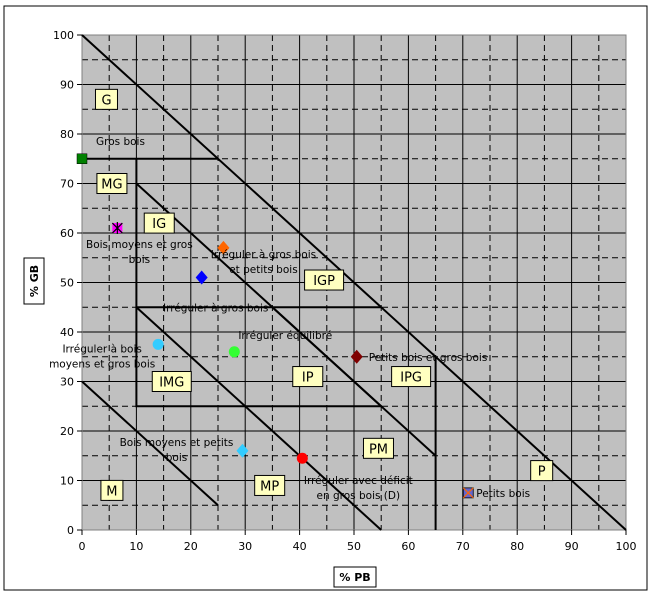  I want to click on data-point-label: Irréguler avec déficit, so click(358, 481).